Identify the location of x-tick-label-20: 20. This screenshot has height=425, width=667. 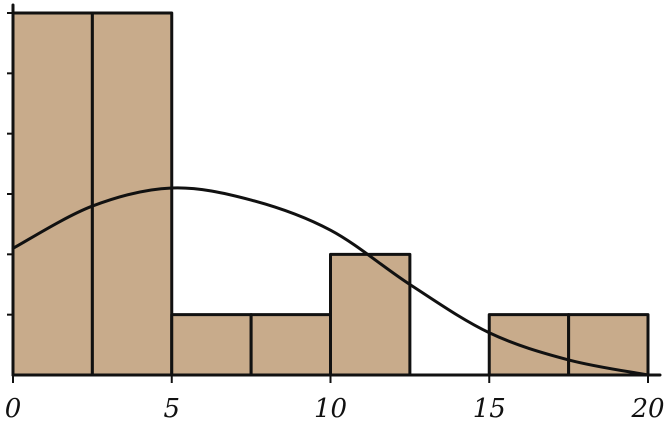
(647, 409).